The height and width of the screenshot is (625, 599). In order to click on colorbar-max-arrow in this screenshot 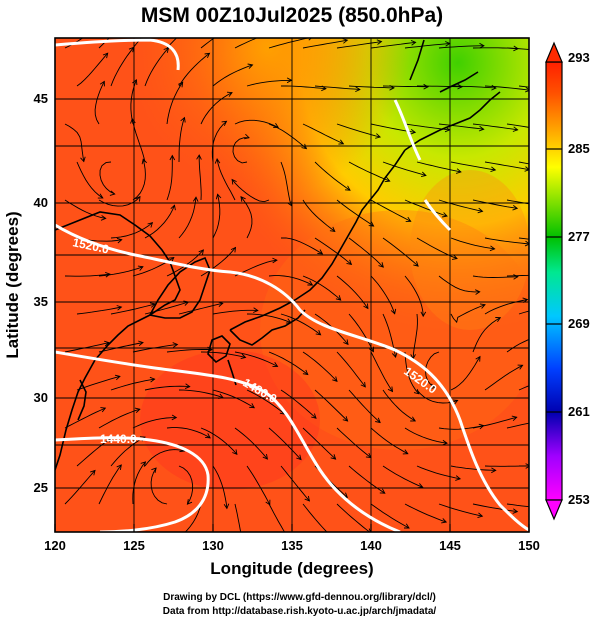, I will do `click(554, 52)`.